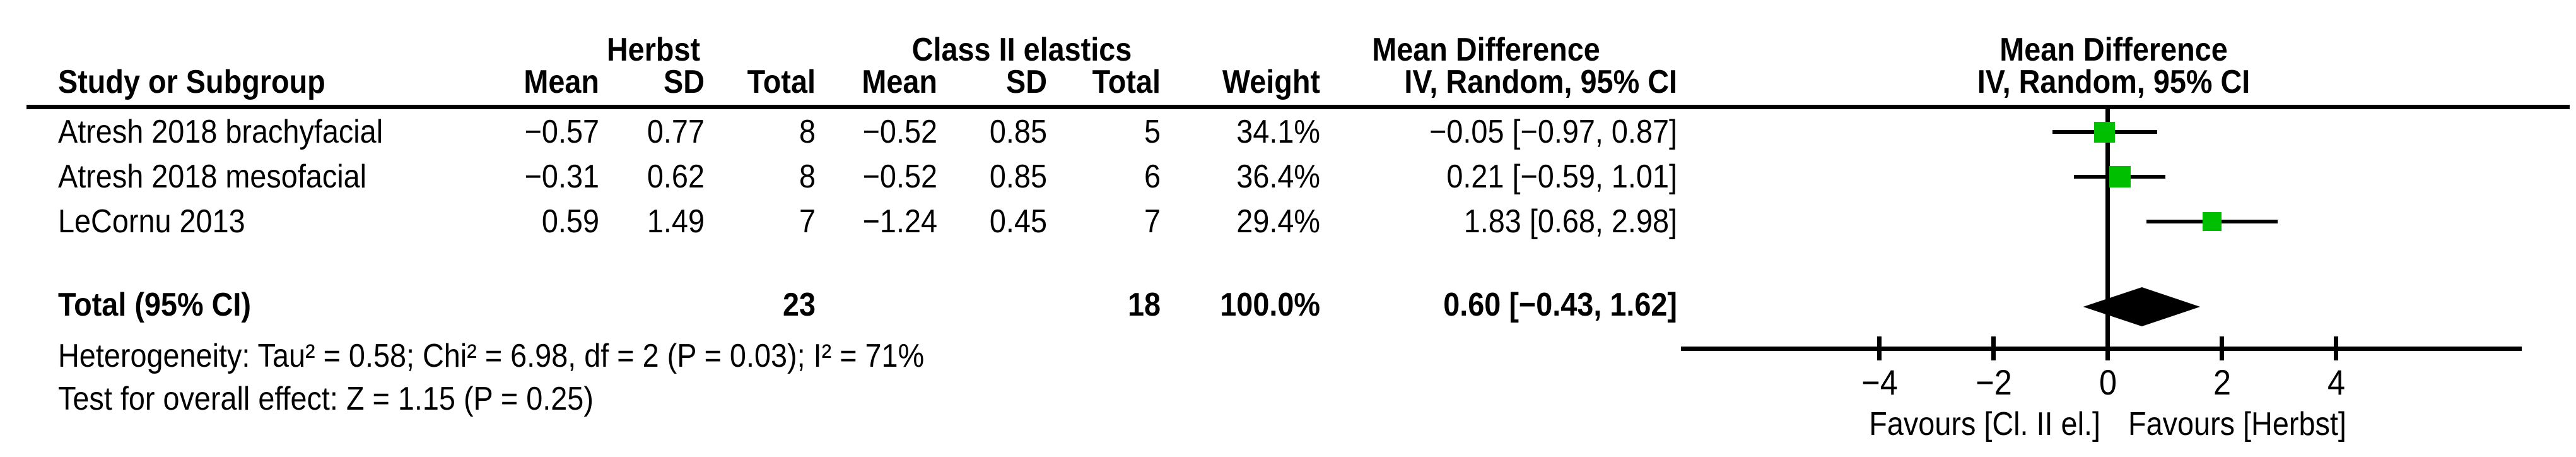 The height and width of the screenshot is (457, 2576). I want to click on col-header-mean2: Mean, so click(899, 82).